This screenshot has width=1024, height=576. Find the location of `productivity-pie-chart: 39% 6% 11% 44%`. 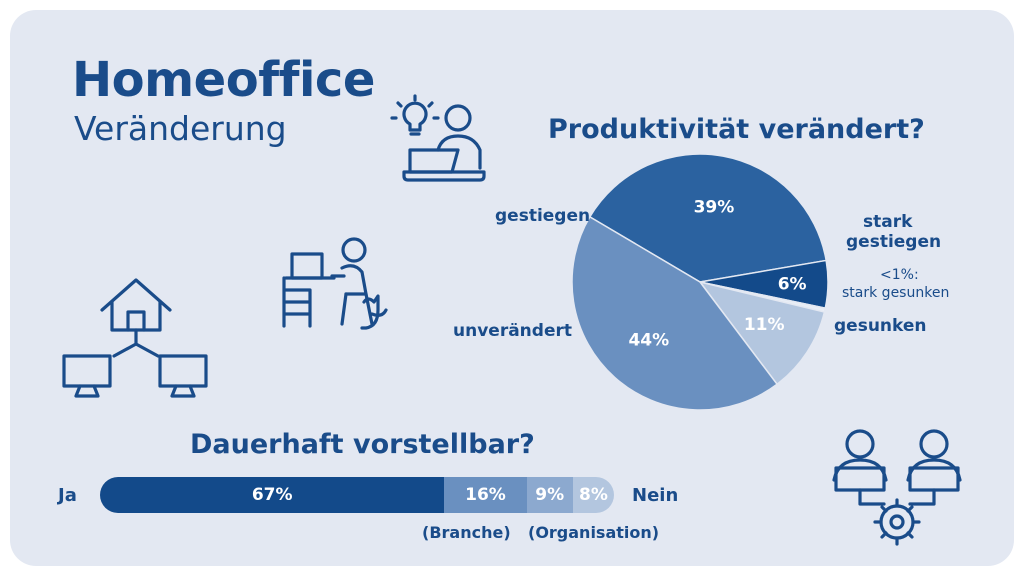

productivity-pie-chart: 39% 6% 11% 44% is located at coordinates (700, 282).